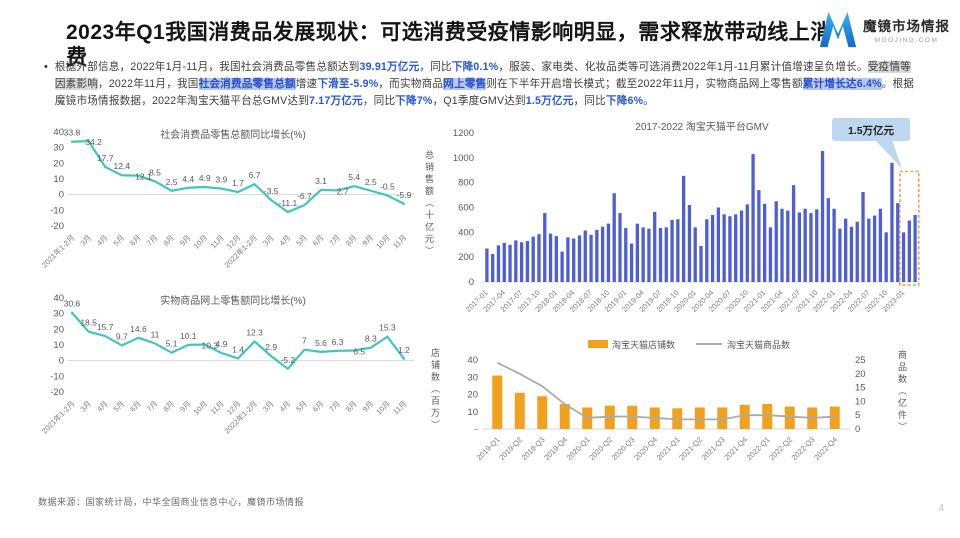  Describe the element at coordinates (238, 349) in the screenshot. I see `svg-text: 1.4` at that location.